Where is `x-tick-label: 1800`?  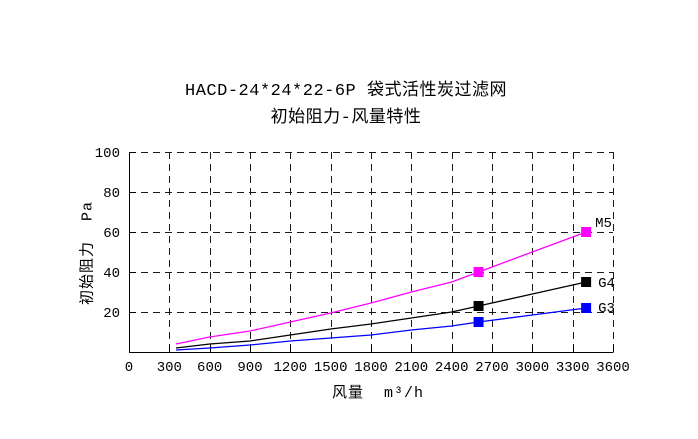 x-tick-label: 1800 is located at coordinates (371, 368).